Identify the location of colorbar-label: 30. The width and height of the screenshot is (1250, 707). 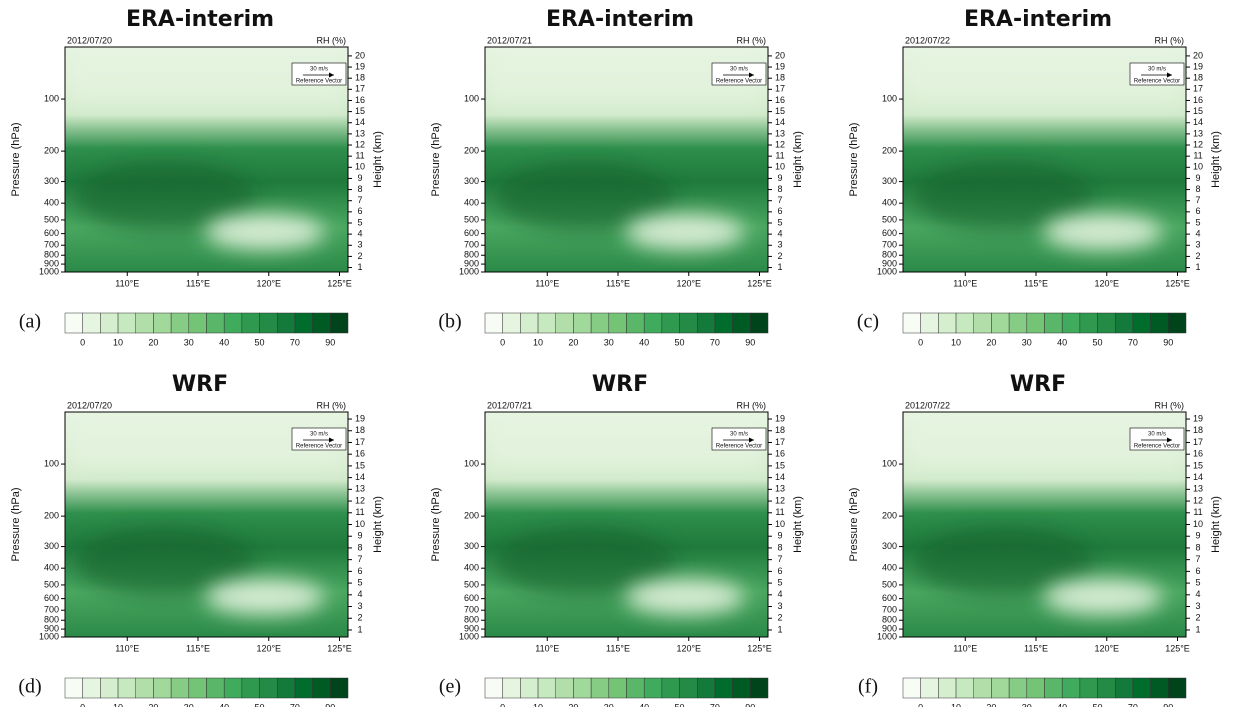
(189, 342).